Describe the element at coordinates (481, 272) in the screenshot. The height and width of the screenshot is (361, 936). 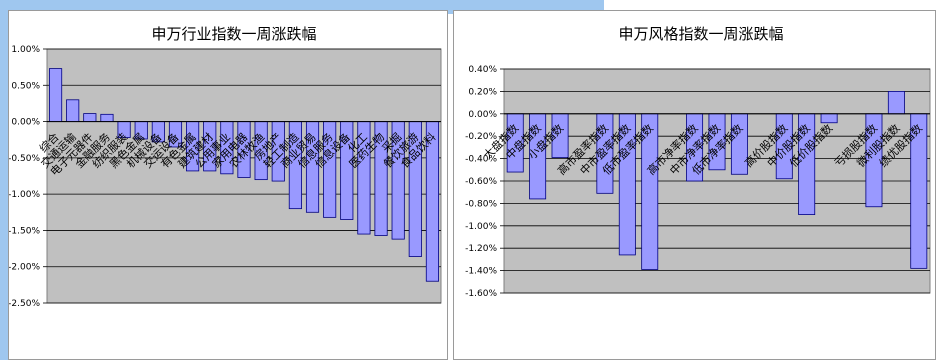
I see `y-tick-label: -1.40%` at that location.